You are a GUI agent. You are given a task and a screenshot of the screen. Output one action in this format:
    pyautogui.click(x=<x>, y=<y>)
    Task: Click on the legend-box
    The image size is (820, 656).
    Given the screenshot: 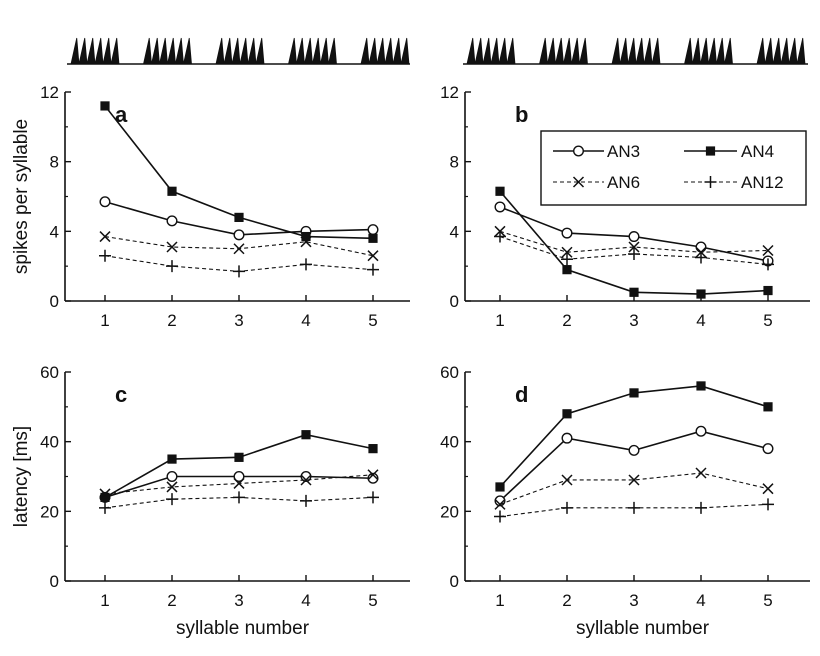 What is the action you would take?
    pyautogui.click(x=673, y=168)
    